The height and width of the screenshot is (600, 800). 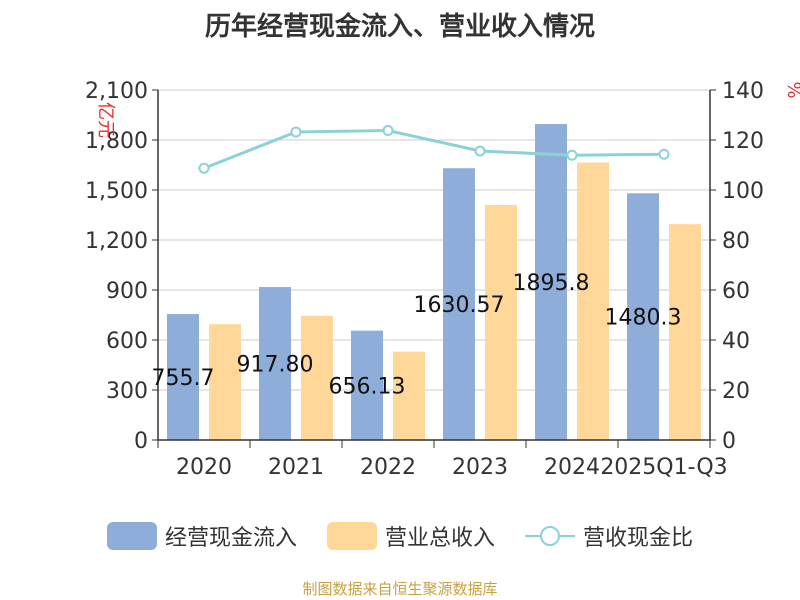 What do you see at coordinates (736, 391) in the screenshot?
I see `right-tick-label: 20` at bounding box center [736, 391].